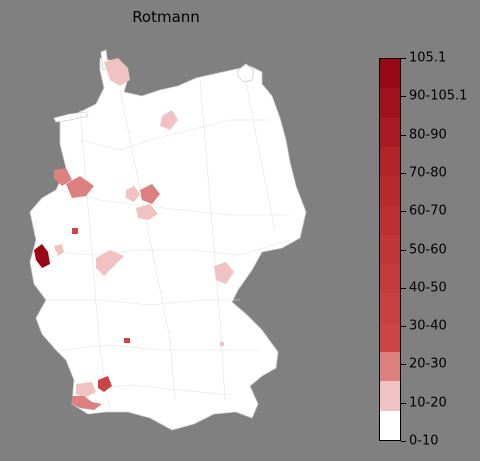 The width and height of the screenshot is (480, 461). Describe the element at coordinates (438, 96) in the screenshot. I see `colorbar-label: 90-105.1` at that location.